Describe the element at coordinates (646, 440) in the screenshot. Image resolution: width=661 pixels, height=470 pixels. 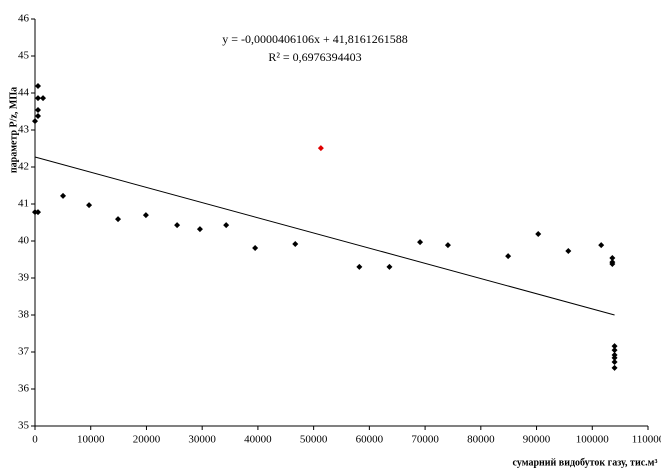
I see `x-tick-label: 110000` at that location.